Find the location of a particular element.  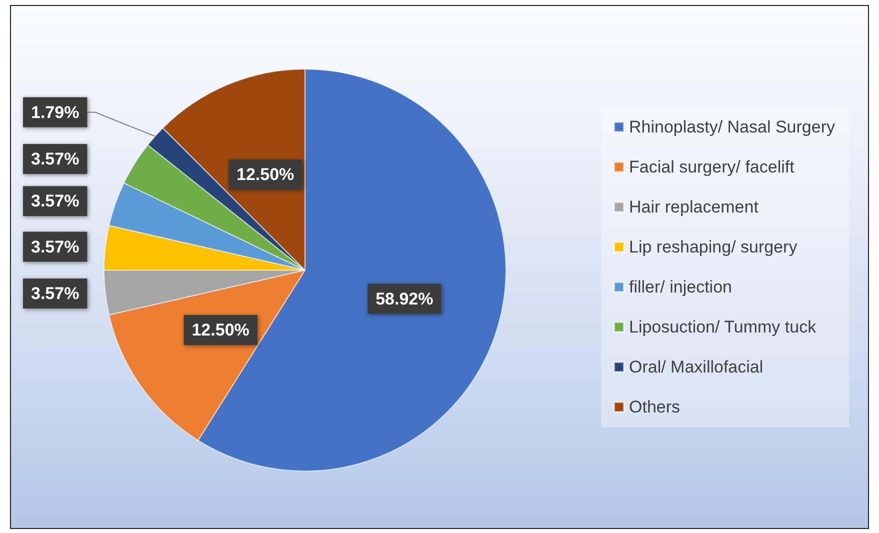

legend-label: Liposuction/ Tummy tuck is located at coordinates (723, 327).